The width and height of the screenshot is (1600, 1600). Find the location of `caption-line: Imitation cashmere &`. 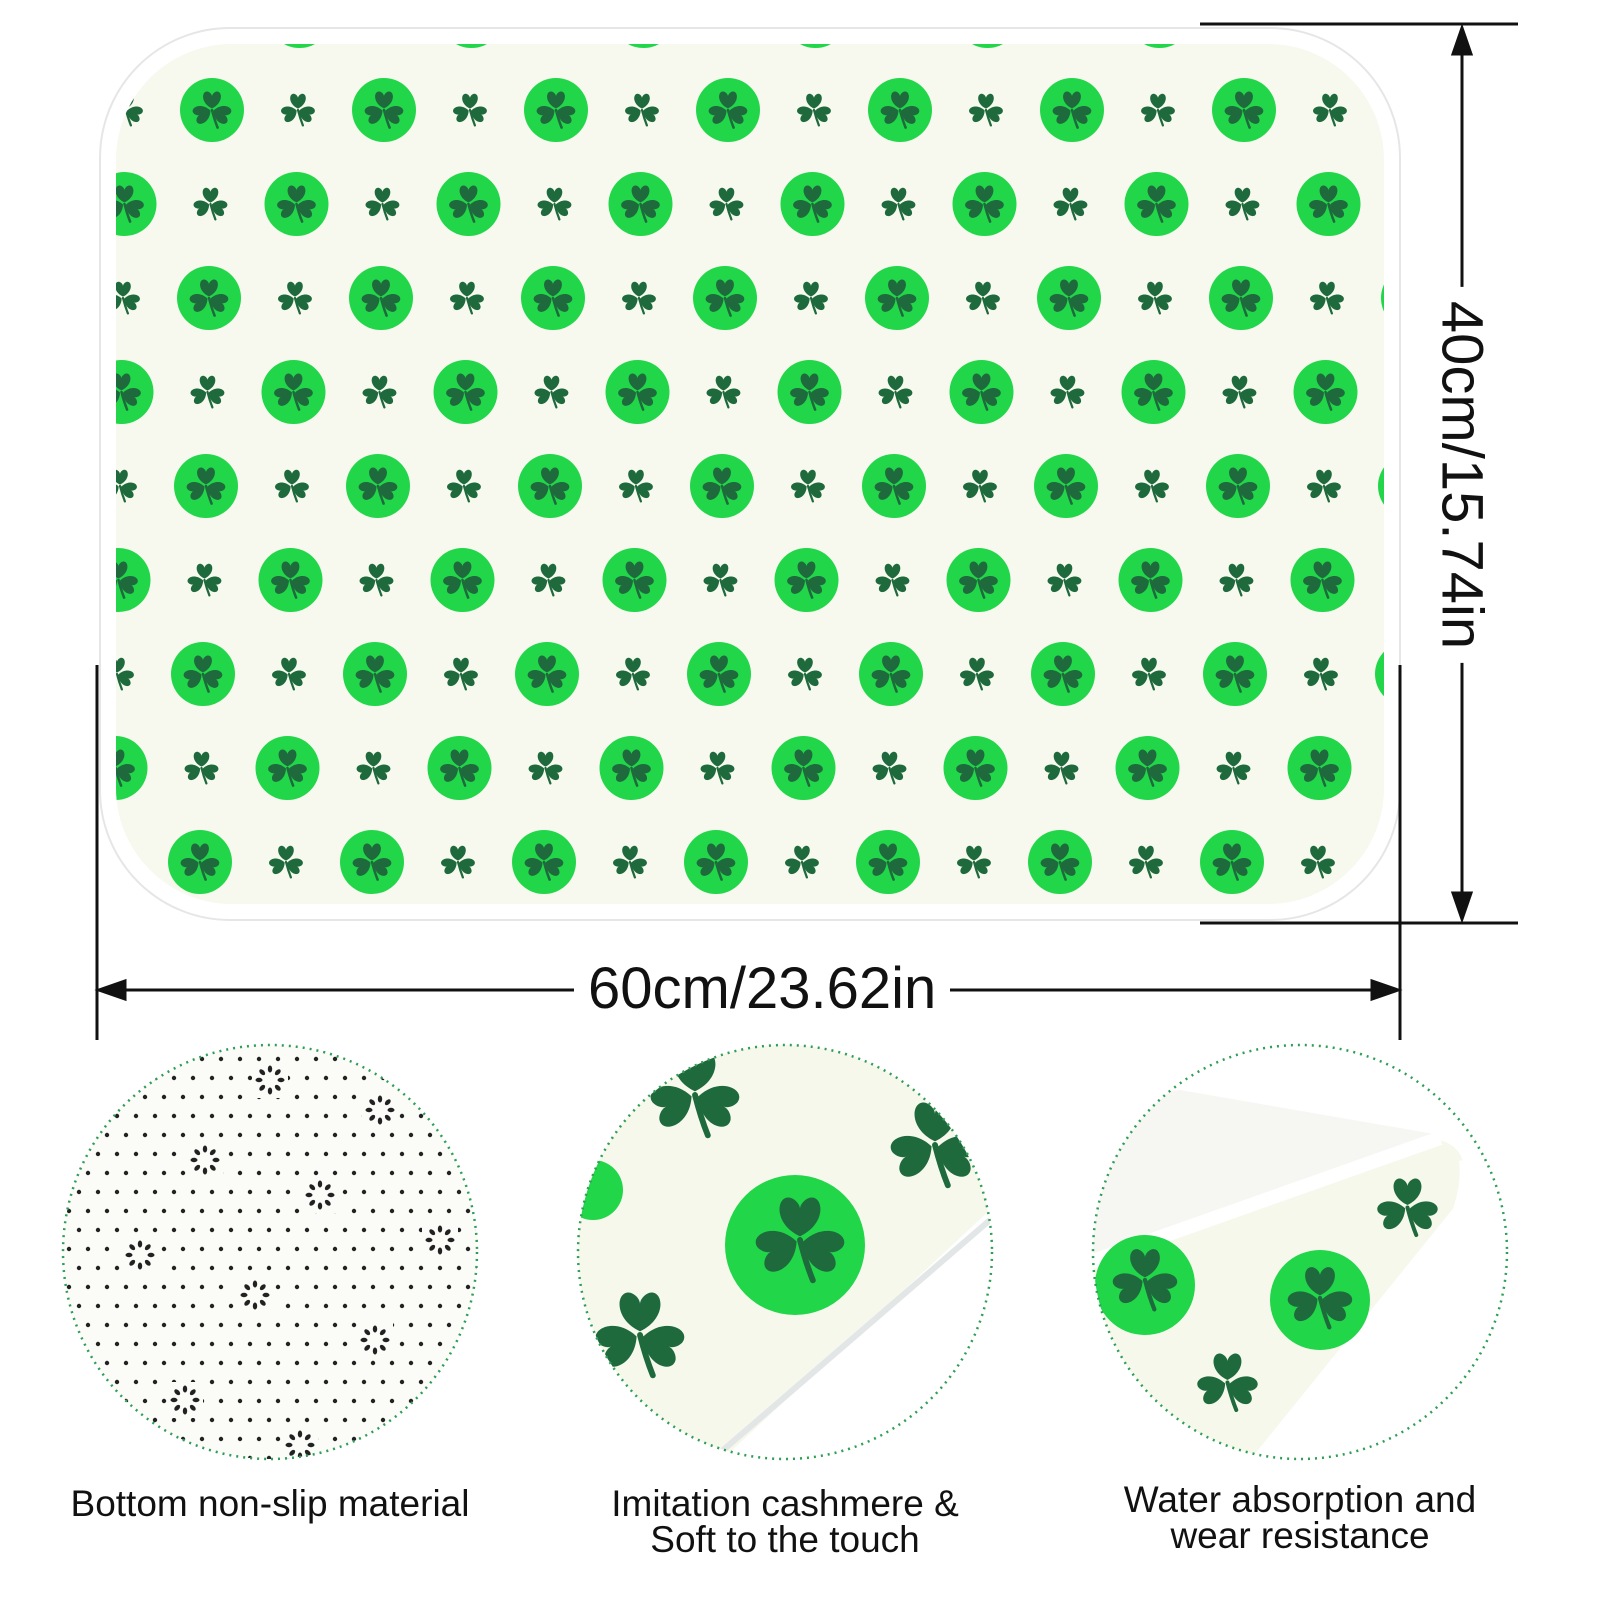

caption-line: Imitation cashmere & is located at coordinates (785, 1503).